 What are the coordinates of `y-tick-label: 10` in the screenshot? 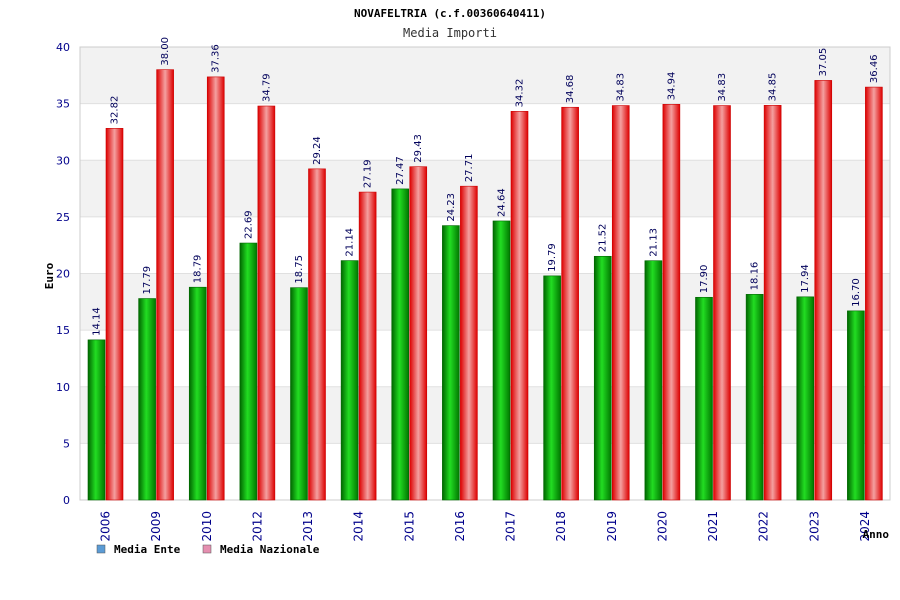 It's located at (63, 387).